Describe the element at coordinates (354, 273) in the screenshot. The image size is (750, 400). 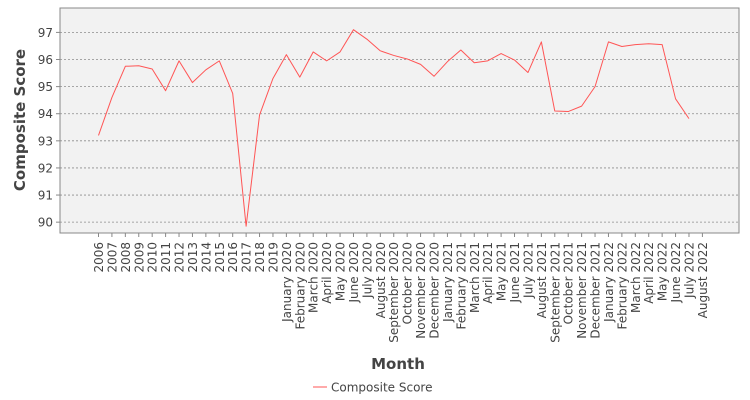
I see `x-tick-label: June 2020` at that location.